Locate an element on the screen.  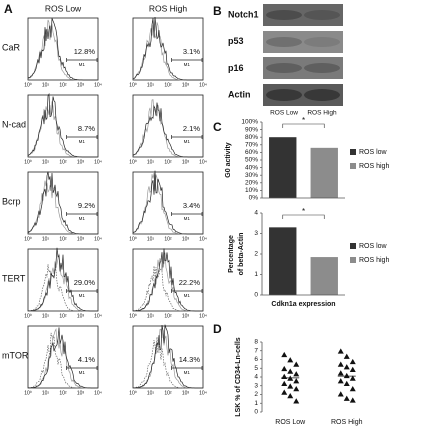
protein-label: p53 is located at coordinates (236, 41).